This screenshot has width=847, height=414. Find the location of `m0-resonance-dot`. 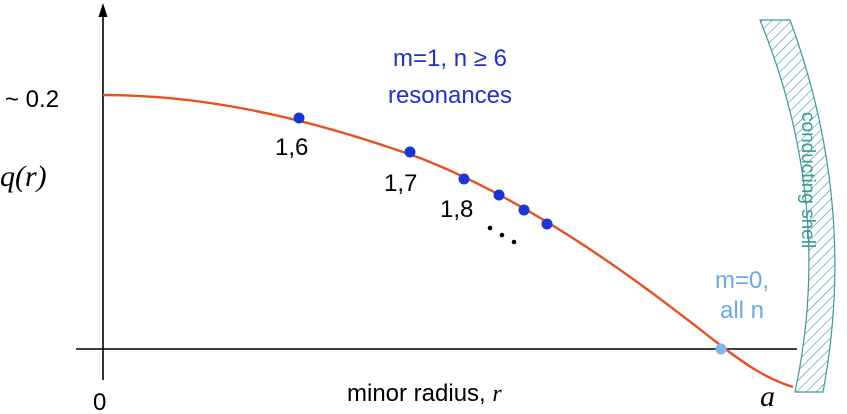

m0-resonance-dot is located at coordinates (721, 349).